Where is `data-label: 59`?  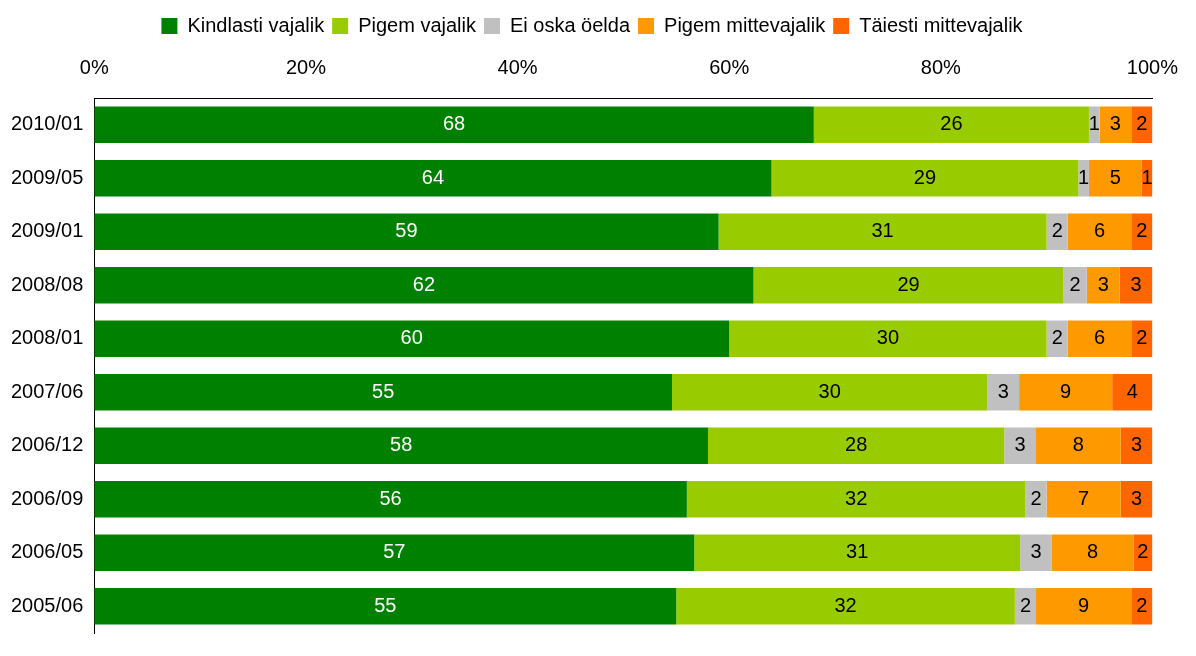
data-label: 59 is located at coordinates (406, 230).